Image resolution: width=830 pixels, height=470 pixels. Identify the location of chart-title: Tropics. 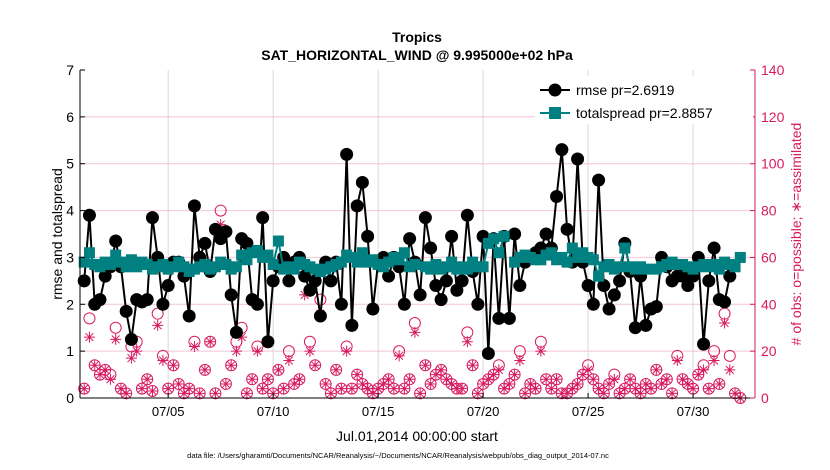
(417, 37).